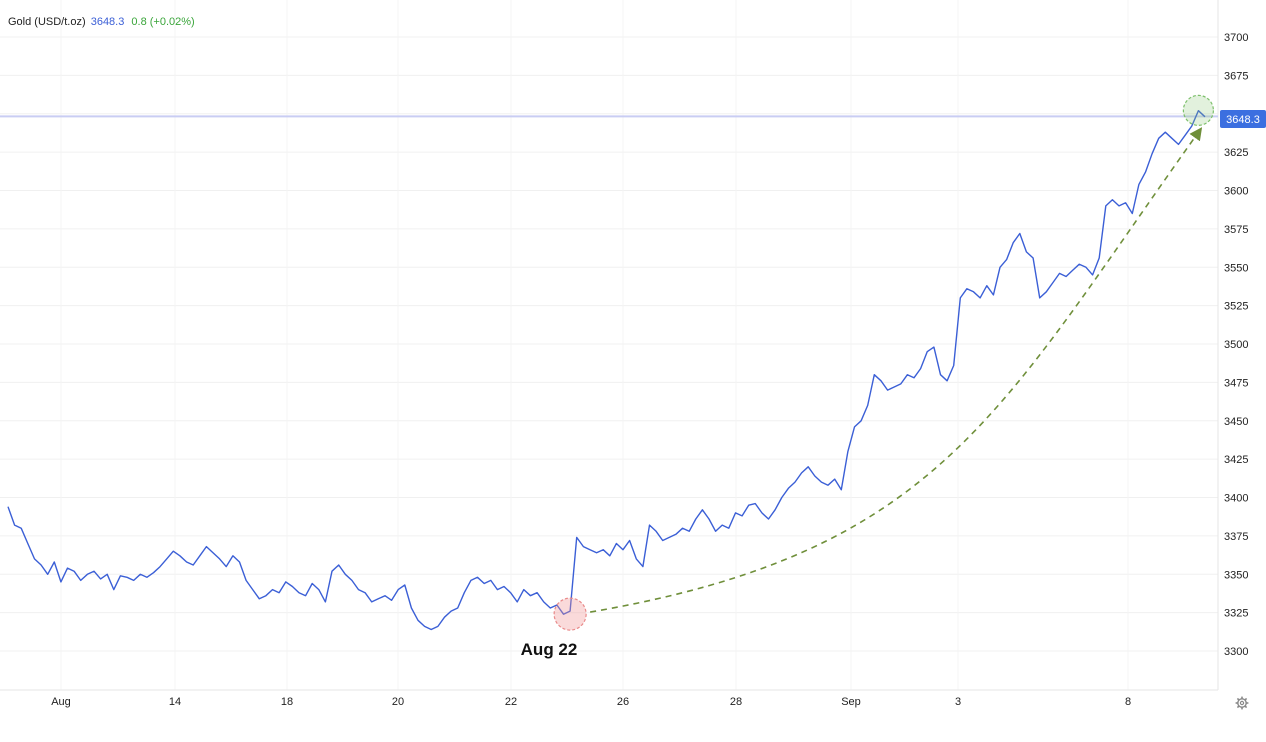  Describe the element at coordinates (163, 22) in the screenshot. I see `legend-change: 0.8 (+0.02%)` at that location.